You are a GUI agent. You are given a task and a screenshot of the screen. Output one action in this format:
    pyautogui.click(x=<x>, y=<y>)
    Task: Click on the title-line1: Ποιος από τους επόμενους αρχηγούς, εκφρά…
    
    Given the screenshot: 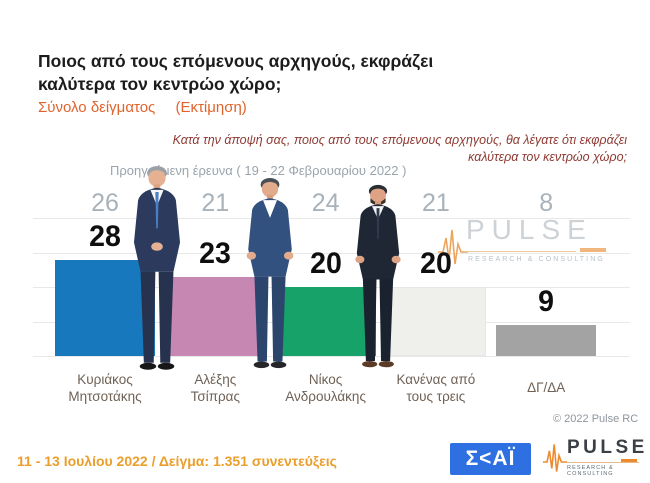 What is the action you would take?
    pyautogui.click(x=236, y=61)
    